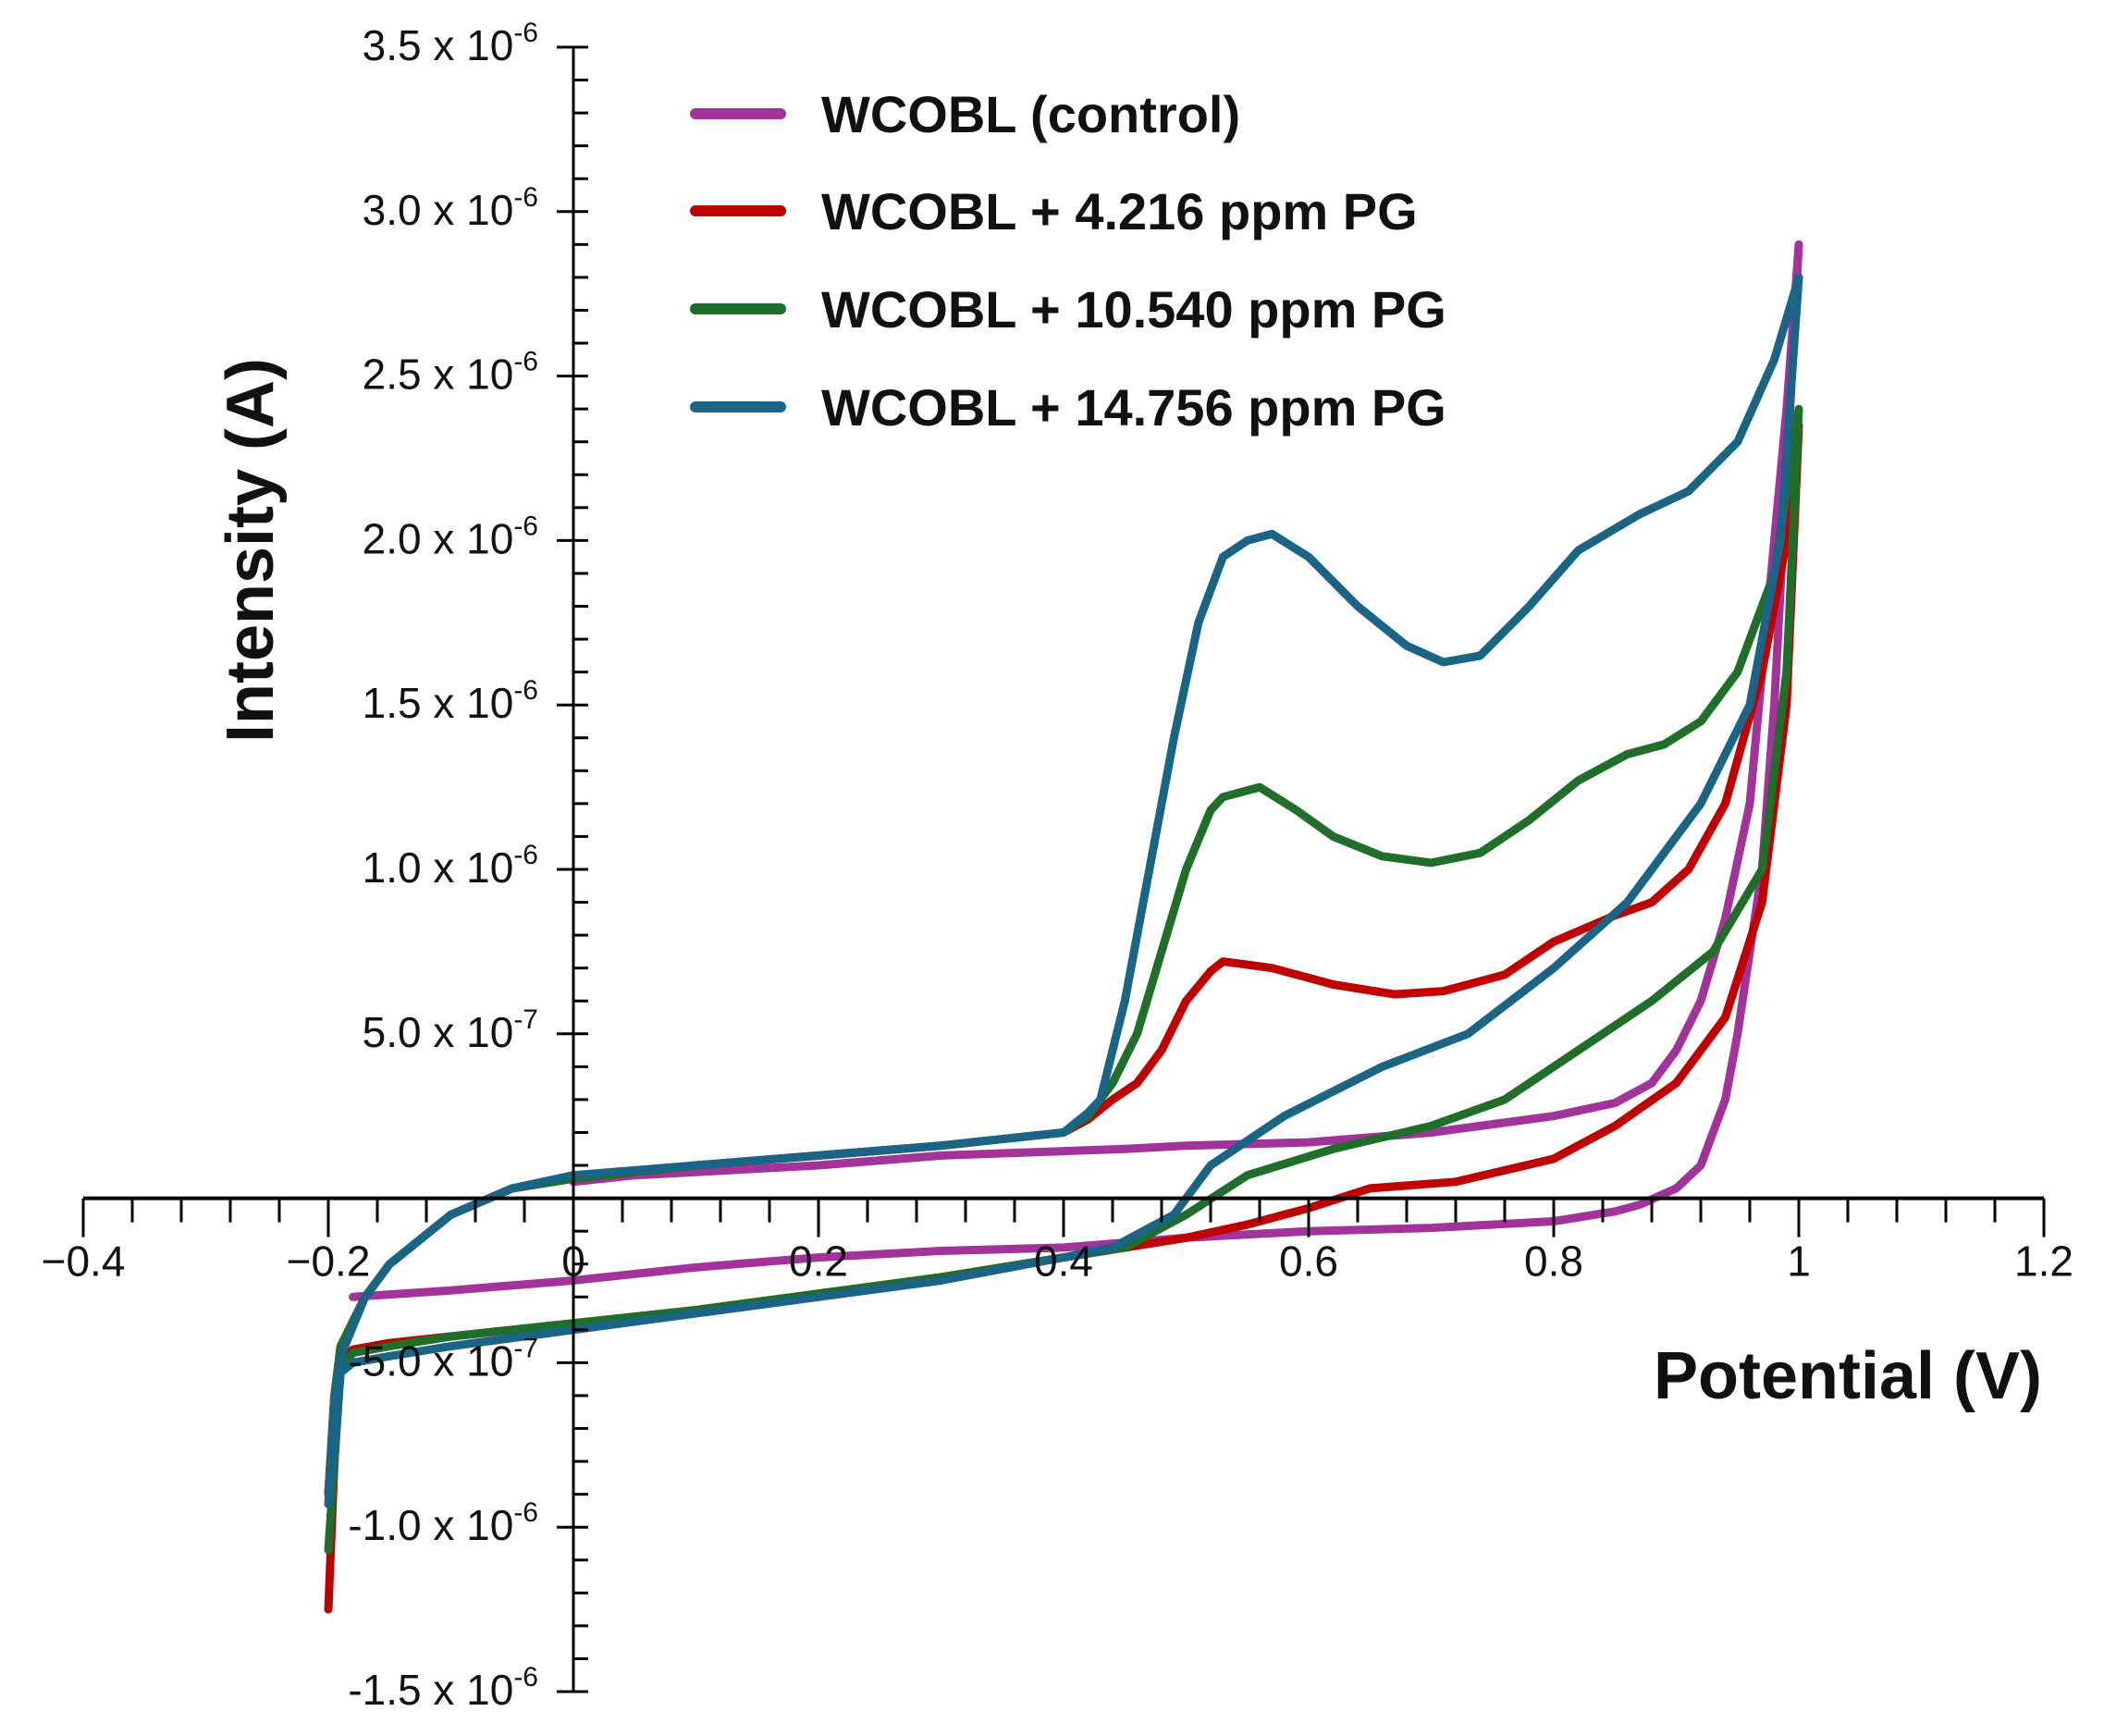 The image size is (2104, 1736). I want to click on x-tick-label: 1, so click(1799, 1261).